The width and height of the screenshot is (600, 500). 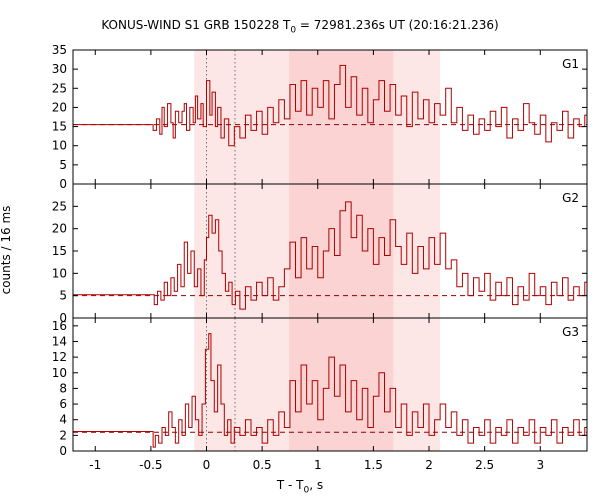 I want to click on xtick-label: 1, so click(x=318, y=465).